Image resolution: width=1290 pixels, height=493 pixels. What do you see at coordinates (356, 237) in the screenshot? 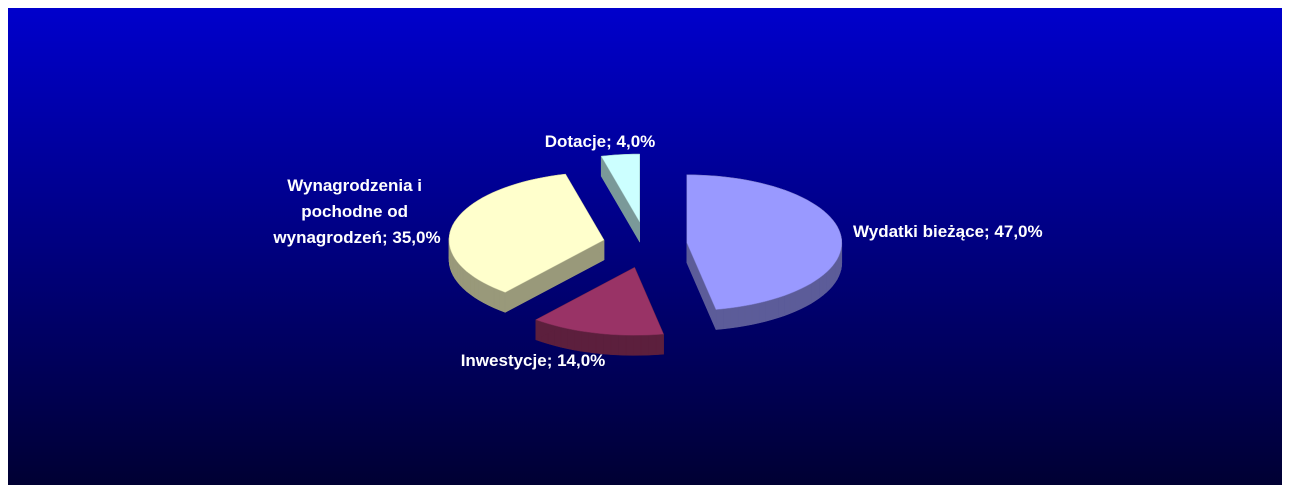
I see `data-label-line: wynagrodzeń; 35,0%` at bounding box center [356, 237].